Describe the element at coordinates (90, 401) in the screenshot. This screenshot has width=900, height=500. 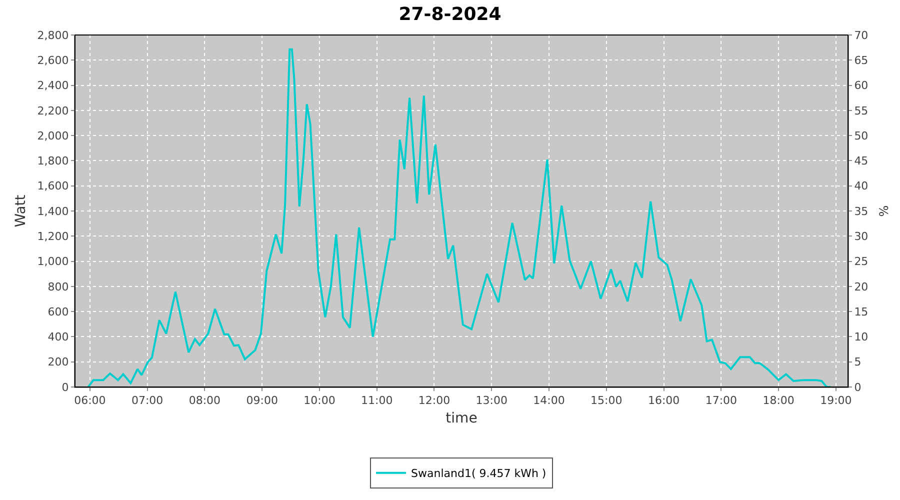
I see `x-tick-label: 06:00` at that location.